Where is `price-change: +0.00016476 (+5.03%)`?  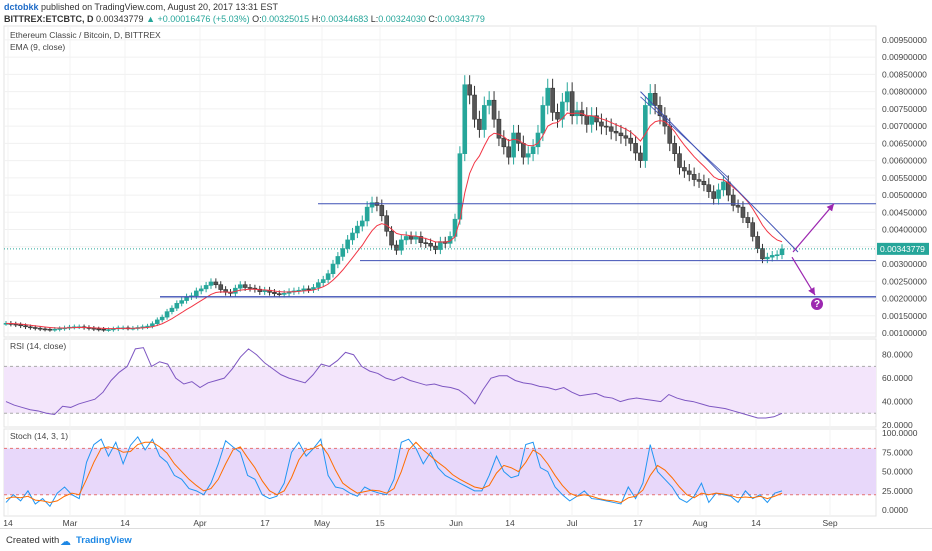
price-change: +0.00016476 (+5.03%) is located at coordinates (203, 19).